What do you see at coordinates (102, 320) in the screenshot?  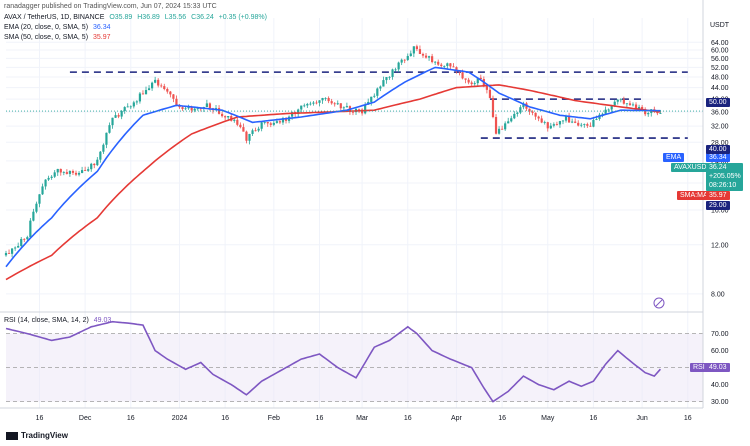 I see `rsi-legend-value: 49.03` at bounding box center [102, 320].